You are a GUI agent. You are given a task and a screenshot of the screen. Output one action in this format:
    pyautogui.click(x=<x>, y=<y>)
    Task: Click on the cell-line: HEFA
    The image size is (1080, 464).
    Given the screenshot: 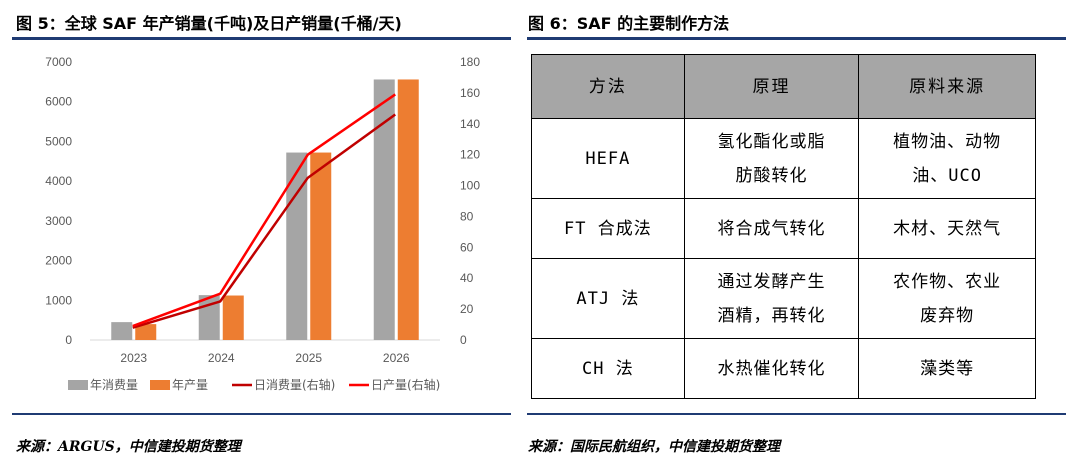 What is the action you would take?
    pyautogui.click(x=608, y=158)
    